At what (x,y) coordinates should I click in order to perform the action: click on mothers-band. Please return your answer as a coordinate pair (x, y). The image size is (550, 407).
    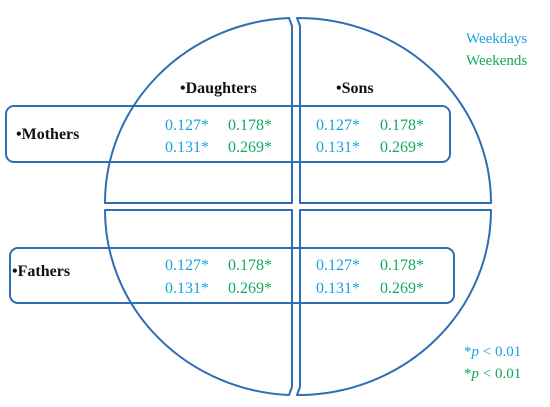
    Looking at the image, I should click on (228, 134).